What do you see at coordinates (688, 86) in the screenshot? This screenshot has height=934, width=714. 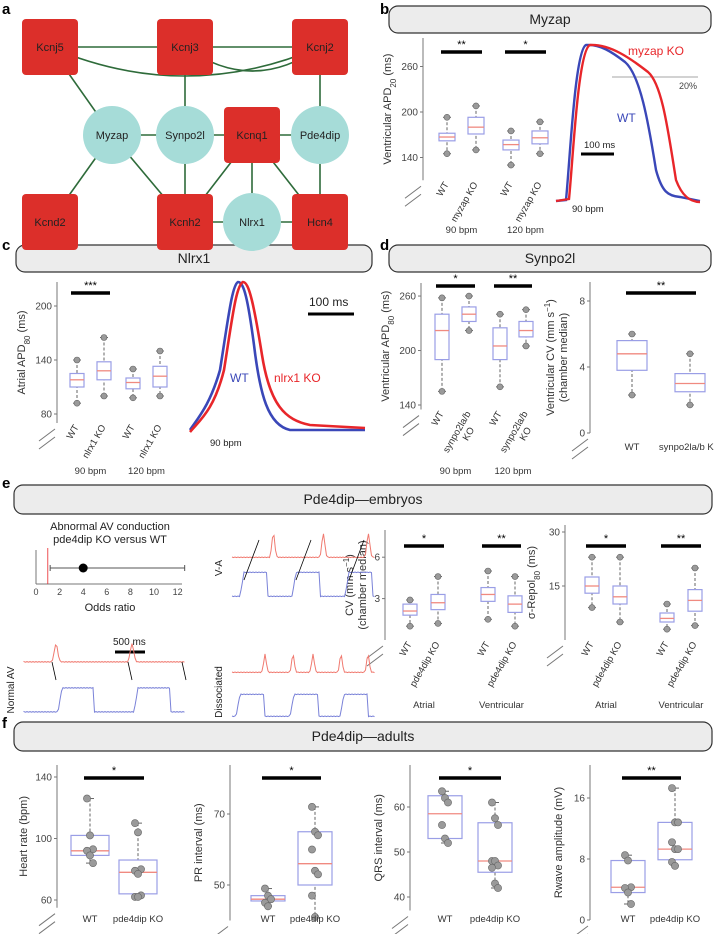 I see `threshold-label: 20%` at bounding box center [688, 86].